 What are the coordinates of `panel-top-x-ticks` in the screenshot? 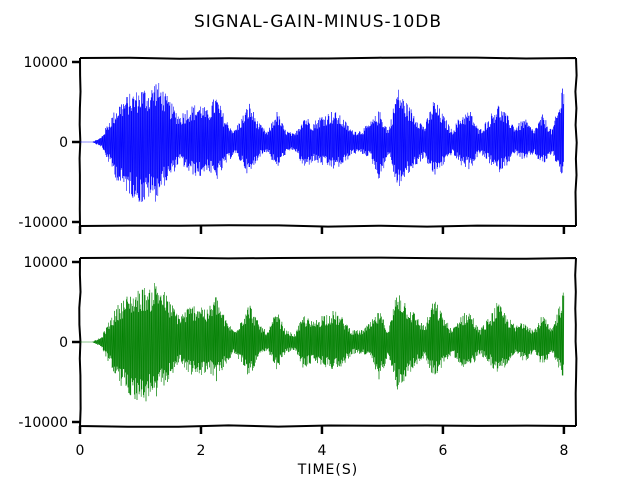 It's located at (322, 230).